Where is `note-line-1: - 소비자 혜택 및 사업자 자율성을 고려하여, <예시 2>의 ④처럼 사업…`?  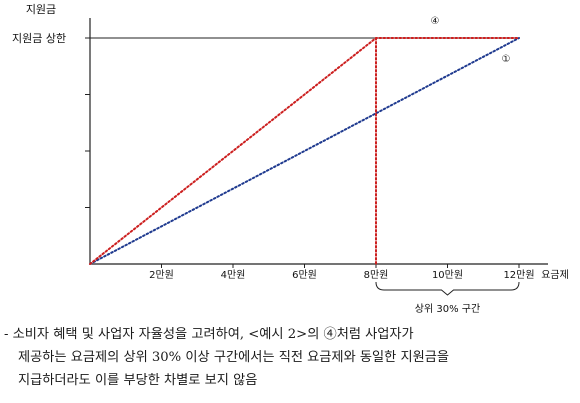 note-line-1: - 소비자 혜택 및 사업자 자율성을 고려하여, <예시 2>의 ④처럼 사업… is located at coordinates (209, 334).